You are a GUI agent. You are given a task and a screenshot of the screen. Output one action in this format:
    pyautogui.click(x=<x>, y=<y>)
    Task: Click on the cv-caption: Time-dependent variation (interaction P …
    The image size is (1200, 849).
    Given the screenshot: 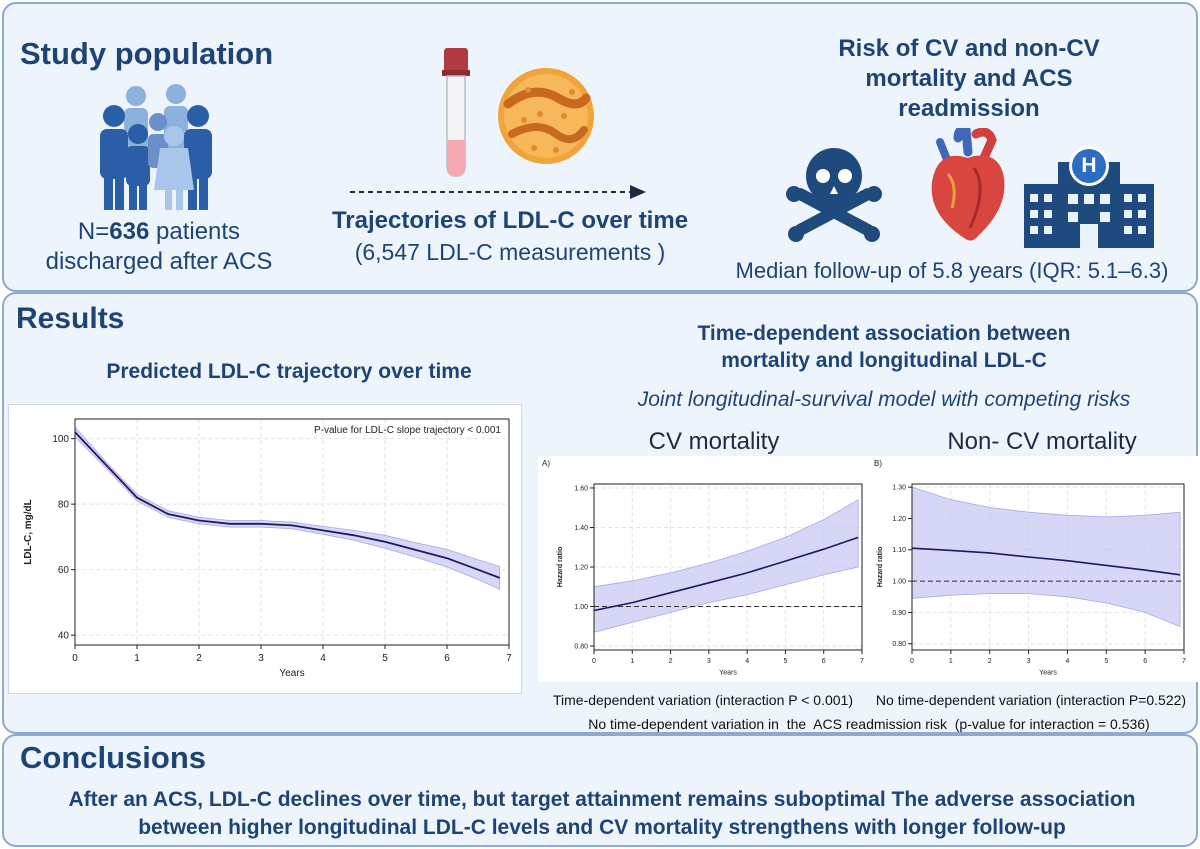 What is the action you would take?
    pyautogui.click(x=702, y=700)
    